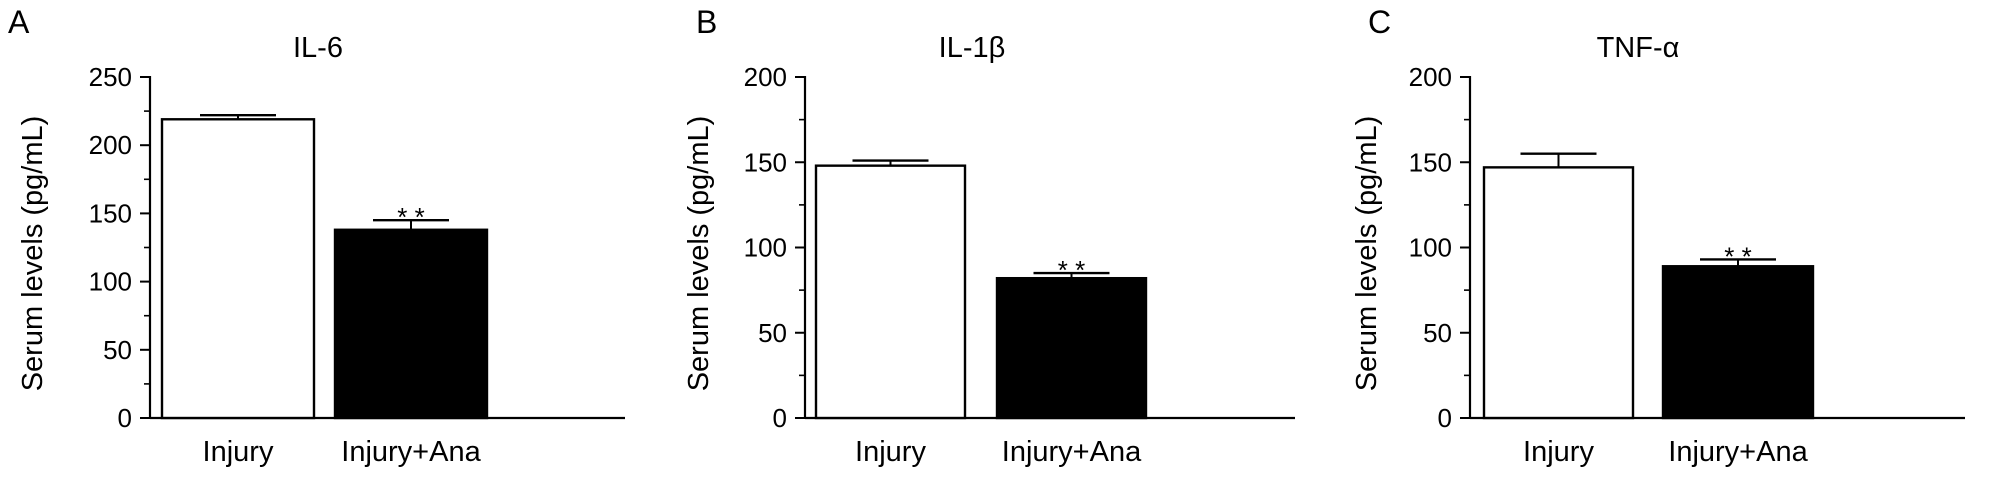 This screenshot has height=484, width=2011. Describe the element at coordinates (1638, 48) in the screenshot. I see `chart-title: TNF-α` at that location.